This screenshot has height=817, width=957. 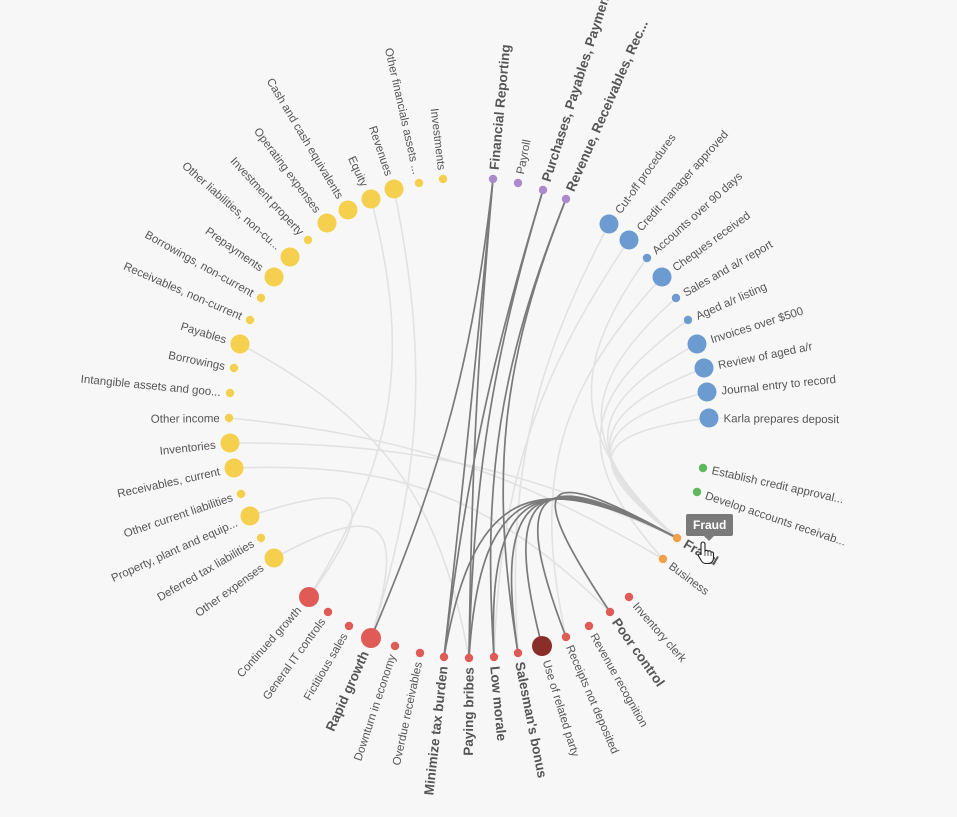 I want to click on node-investment-property: Investment property, so click(x=270, y=200).